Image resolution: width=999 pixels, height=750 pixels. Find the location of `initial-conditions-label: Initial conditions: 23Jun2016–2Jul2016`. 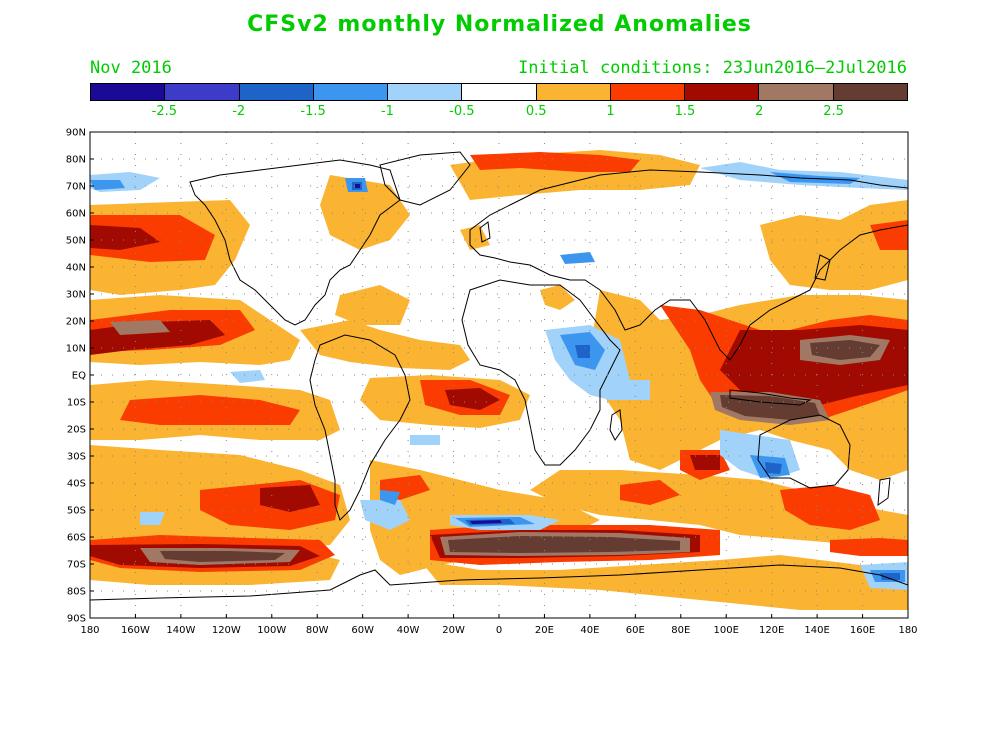

initial-conditions-label: Initial conditions: 23Jun2016–2Jul2016 is located at coordinates (712, 68).